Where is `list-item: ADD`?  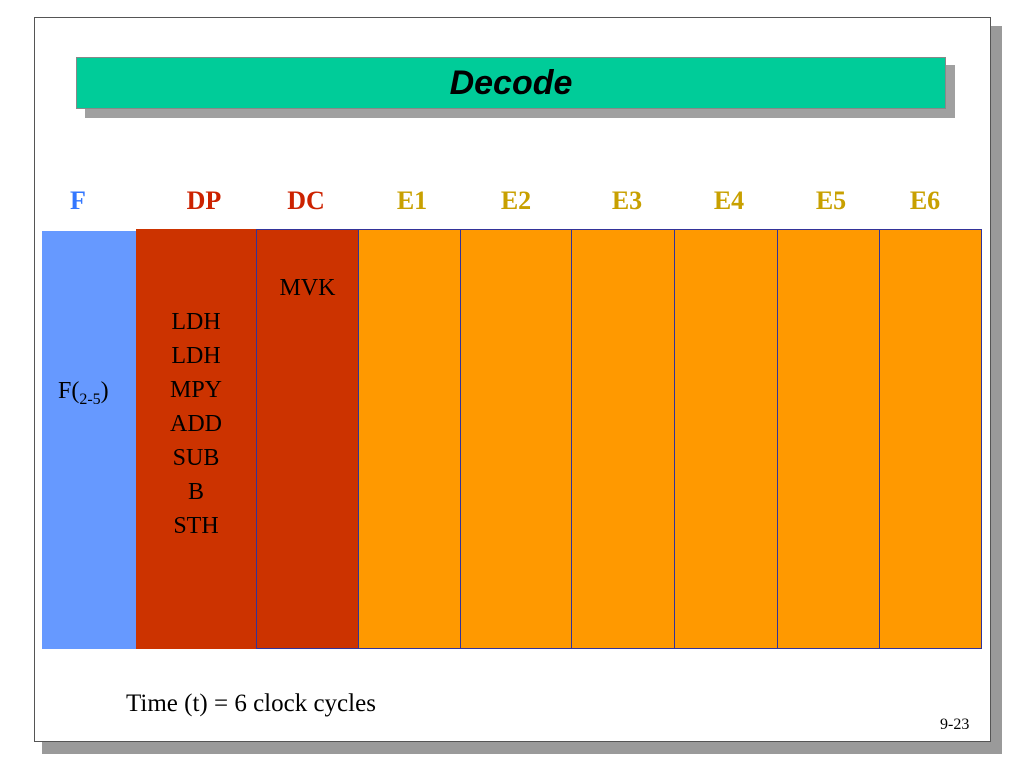 list-item: ADD is located at coordinates (196, 424).